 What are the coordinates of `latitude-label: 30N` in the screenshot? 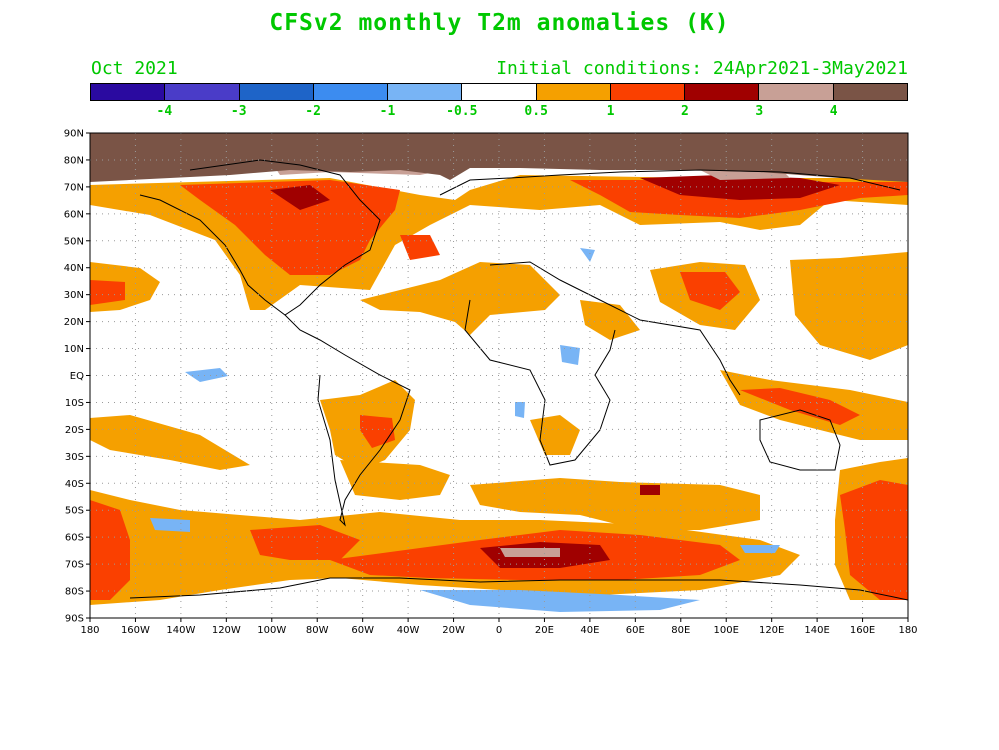 It's located at (74, 295).